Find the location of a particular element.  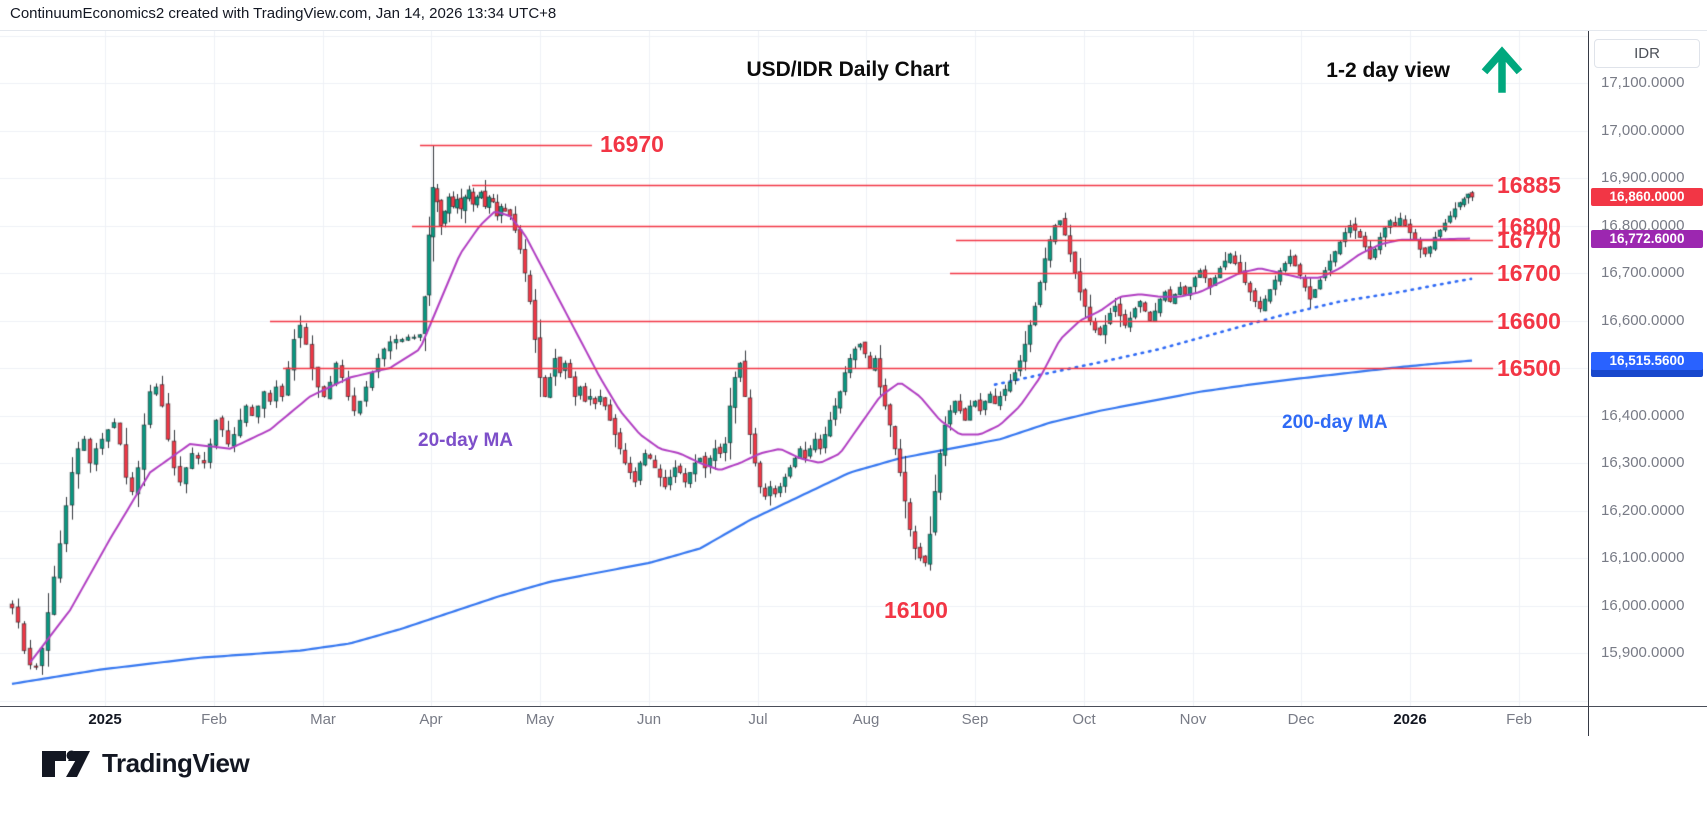

level-price-label: 16770 is located at coordinates (1529, 239).